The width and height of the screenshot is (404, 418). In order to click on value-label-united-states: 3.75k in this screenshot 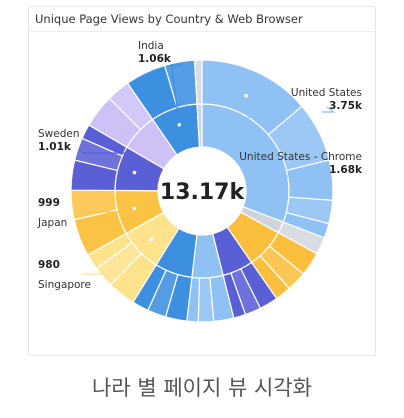, I will do `click(346, 106)`.